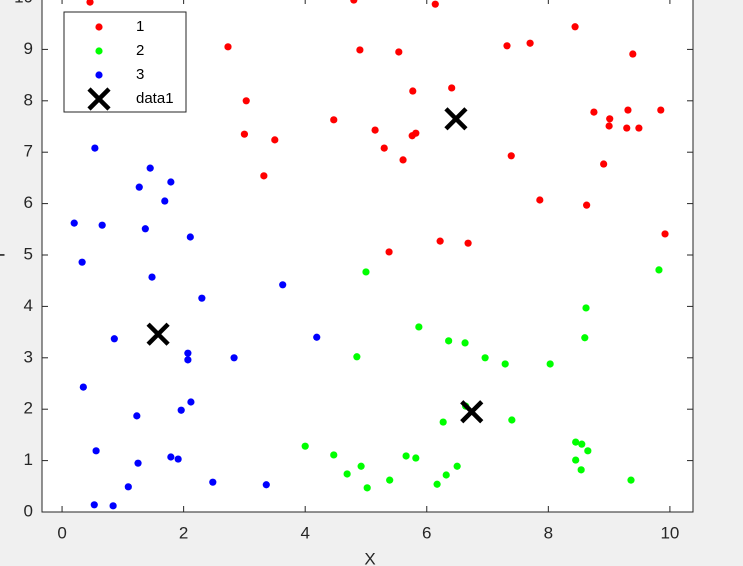 The image size is (743, 566). Describe the element at coordinates (28, 48) in the screenshot. I see `y-tick-label: 9` at that location.